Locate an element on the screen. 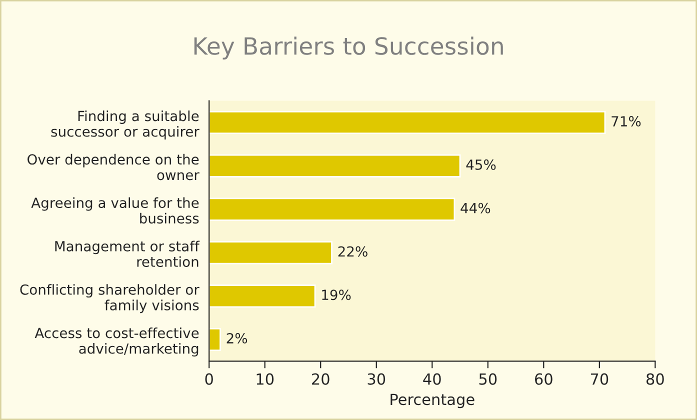  data-label: 2% is located at coordinates (237, 338).